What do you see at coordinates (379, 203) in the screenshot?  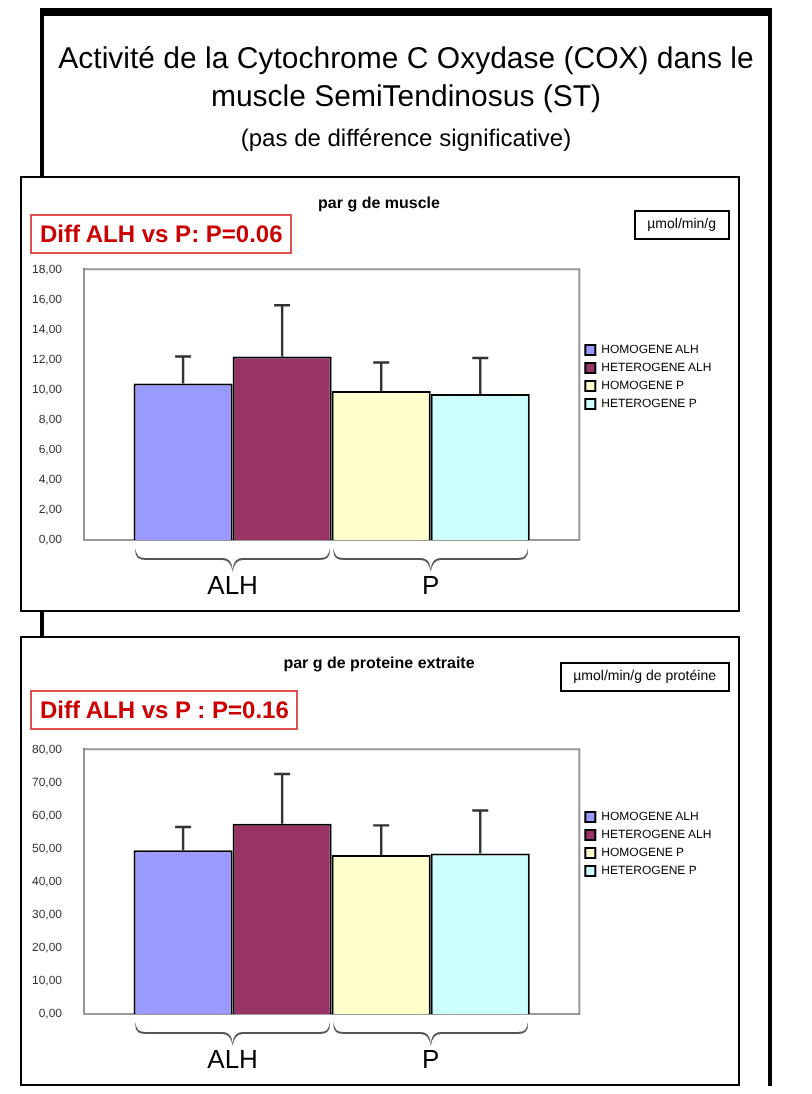 I see `text: par g de muscle` at bounding box center [379, 203].